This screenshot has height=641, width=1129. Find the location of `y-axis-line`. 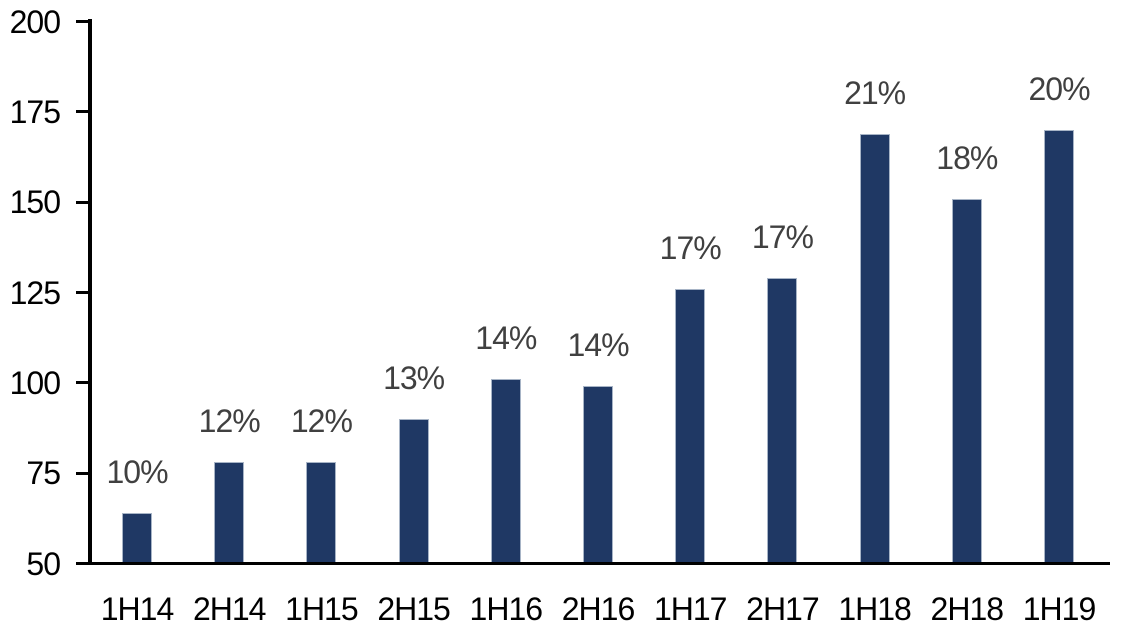

y-axis-line is located at coordinates (90, 292).